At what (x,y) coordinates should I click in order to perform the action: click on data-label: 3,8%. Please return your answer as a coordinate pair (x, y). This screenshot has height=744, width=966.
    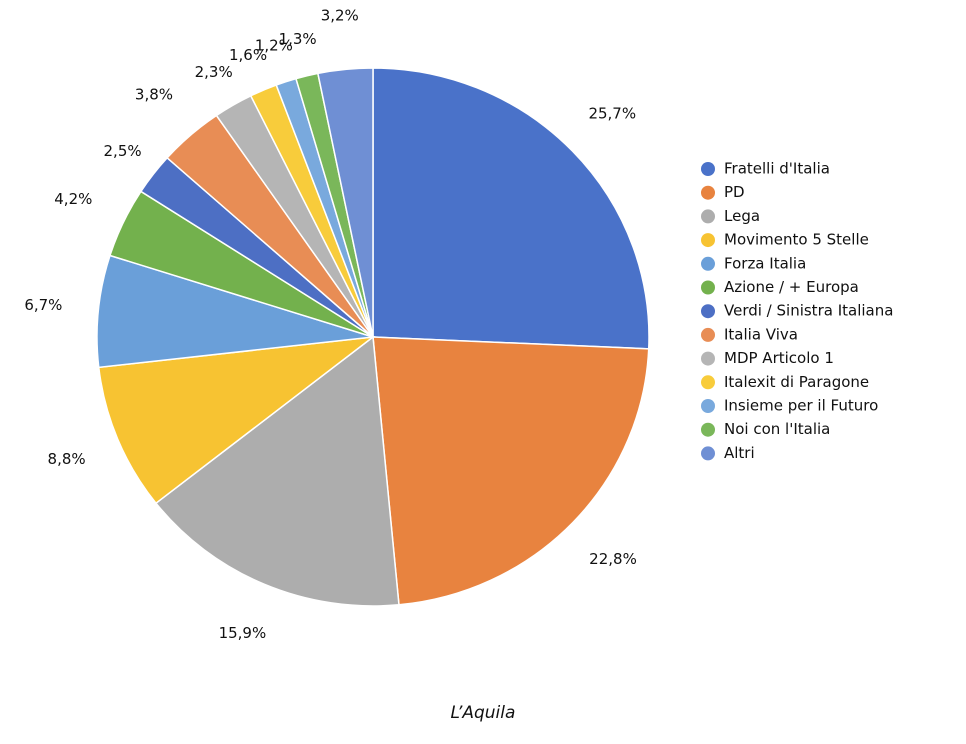
    Looking at the image, I should click on (154, 94).